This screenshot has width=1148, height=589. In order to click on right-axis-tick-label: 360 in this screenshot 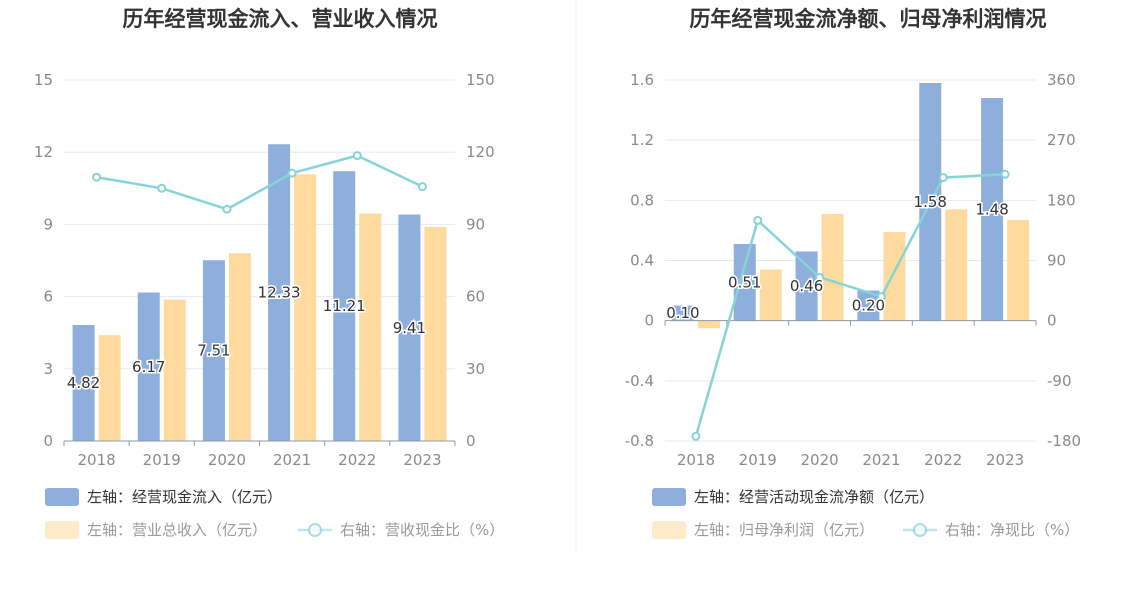, I will do `click(1061, 80)`.